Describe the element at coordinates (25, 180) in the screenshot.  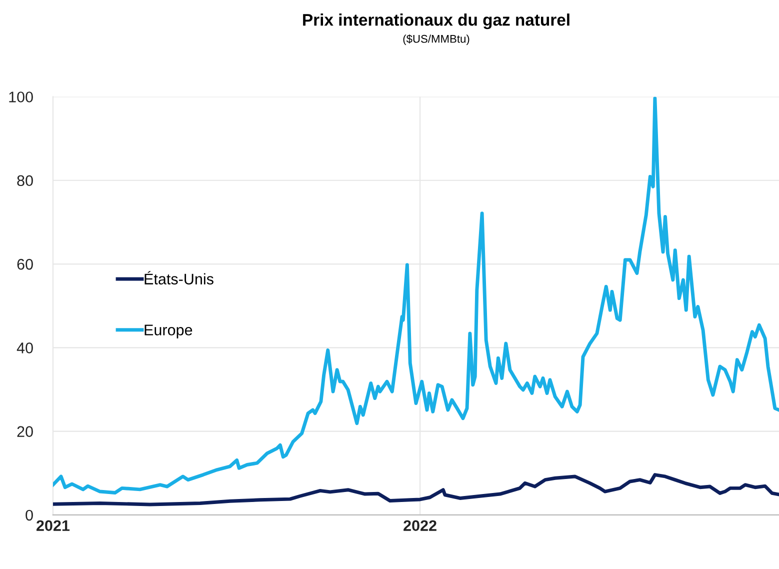
I see `y-tick-label: 80` at that location.